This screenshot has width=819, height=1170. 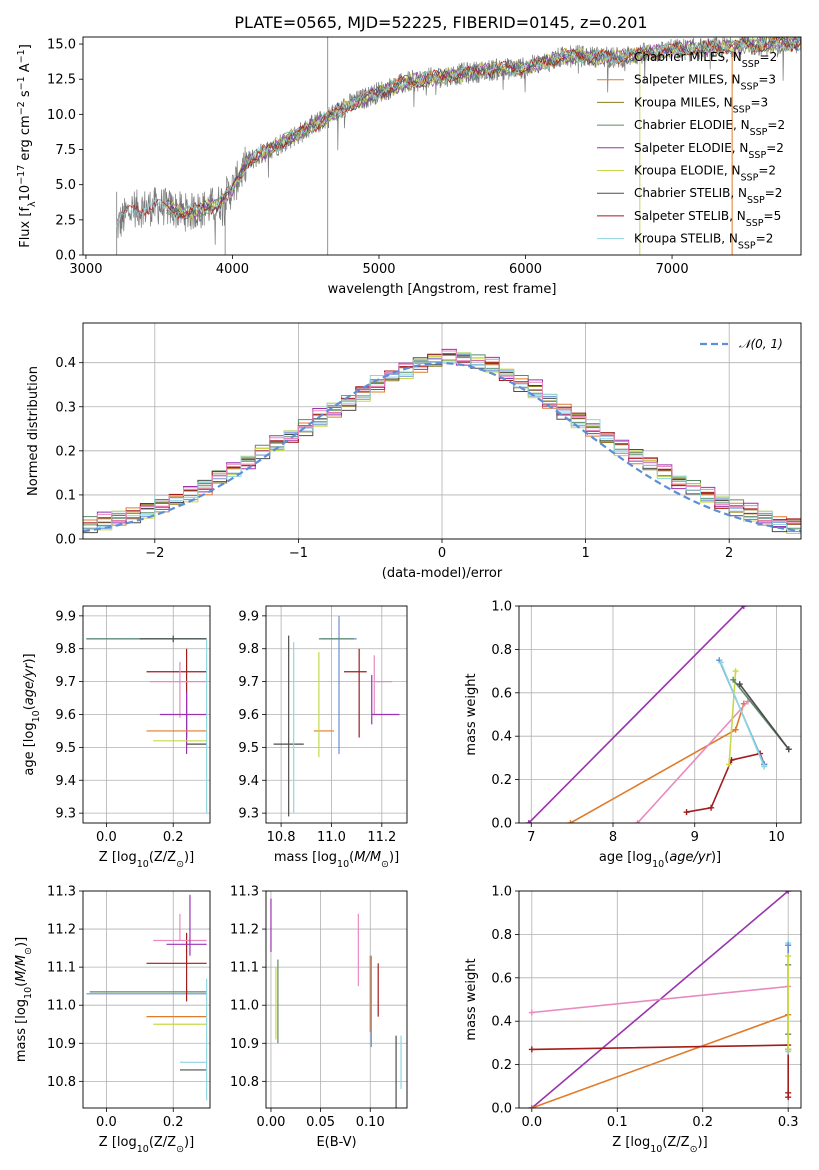 What do you see at coordinates (65, 363) in the screenshot?
I see `residuals-ytick-label: 0.4` at bounding box center [65, 363].